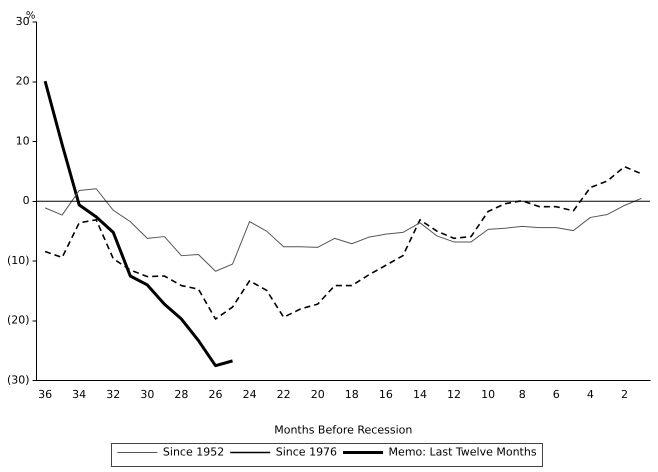 The height and width of the screenshot is (472, 658). What do you see at coordinates (18, 320) in the screenshot?
I see `y-tick-label: (20)` at bounding box center [18, 320].